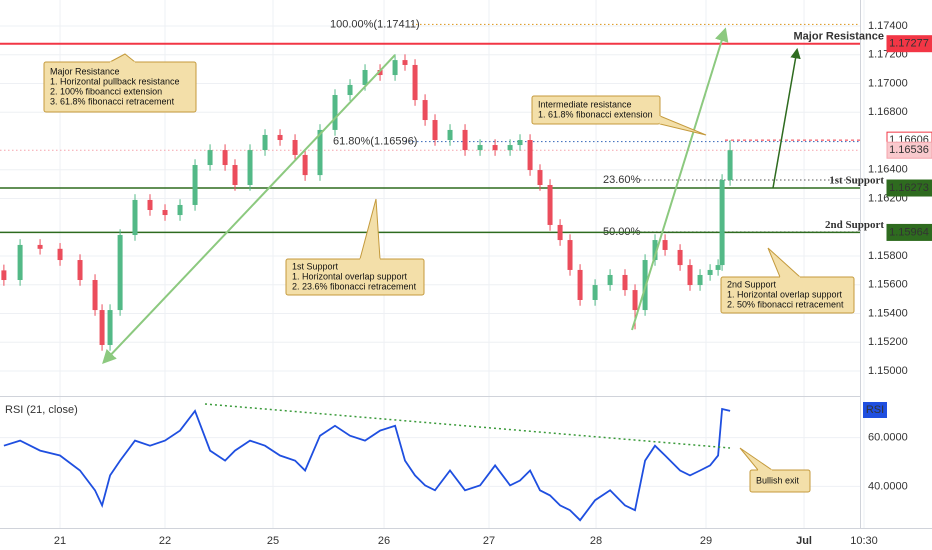 The height and width of the screenshot is (550, 932). What do you see at coordinates (888, 170) in the screenshot?
I see `y-tick-label: 1.16400` at bounding box center [888, 170].